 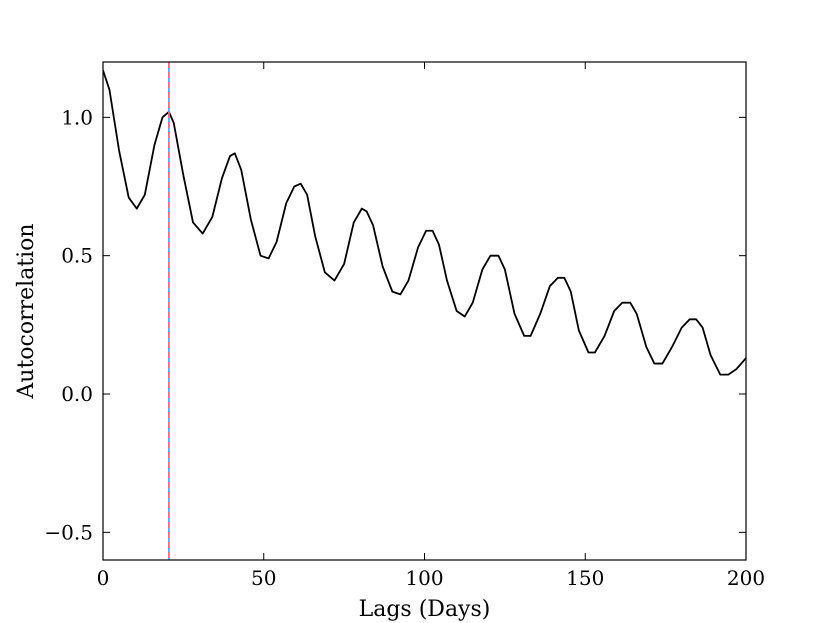 I want to click on x-axis-label: Lags (Days), so click(x=425, y=609).